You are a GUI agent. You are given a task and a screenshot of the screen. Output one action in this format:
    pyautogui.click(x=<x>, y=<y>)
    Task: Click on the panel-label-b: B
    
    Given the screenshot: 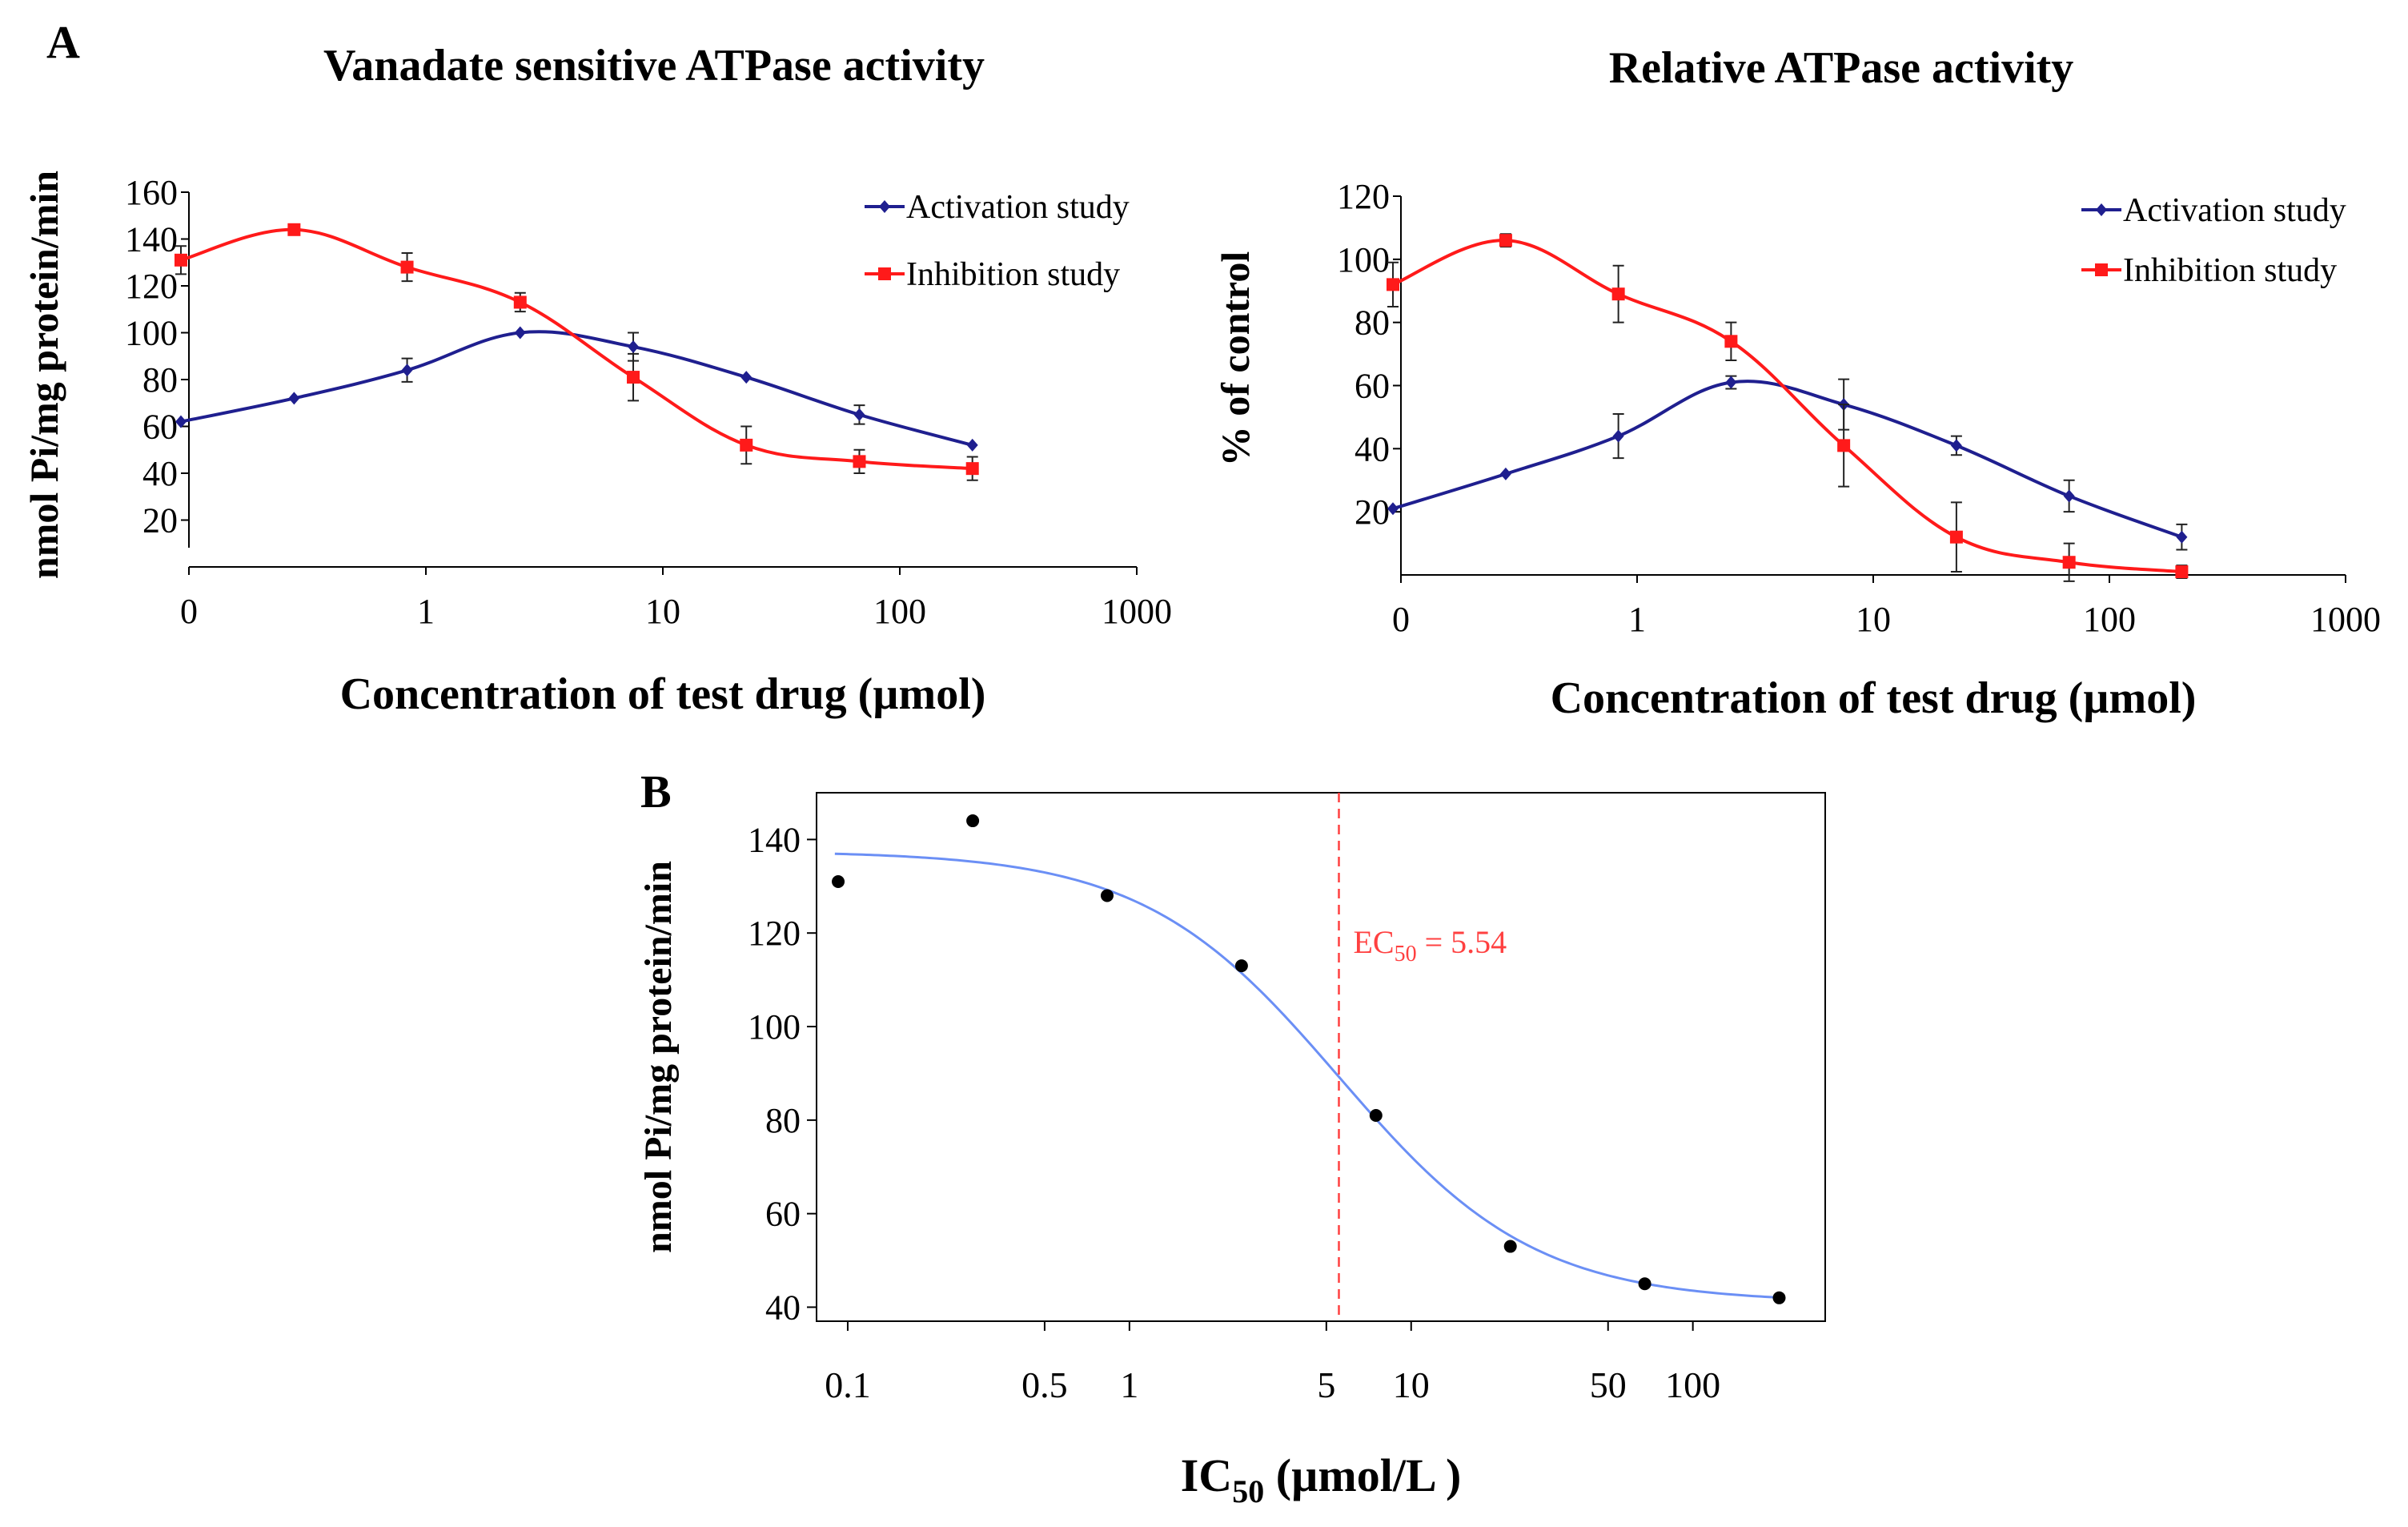 What is the action you would take?
    pyautogui.click(x=656, y=792)
    